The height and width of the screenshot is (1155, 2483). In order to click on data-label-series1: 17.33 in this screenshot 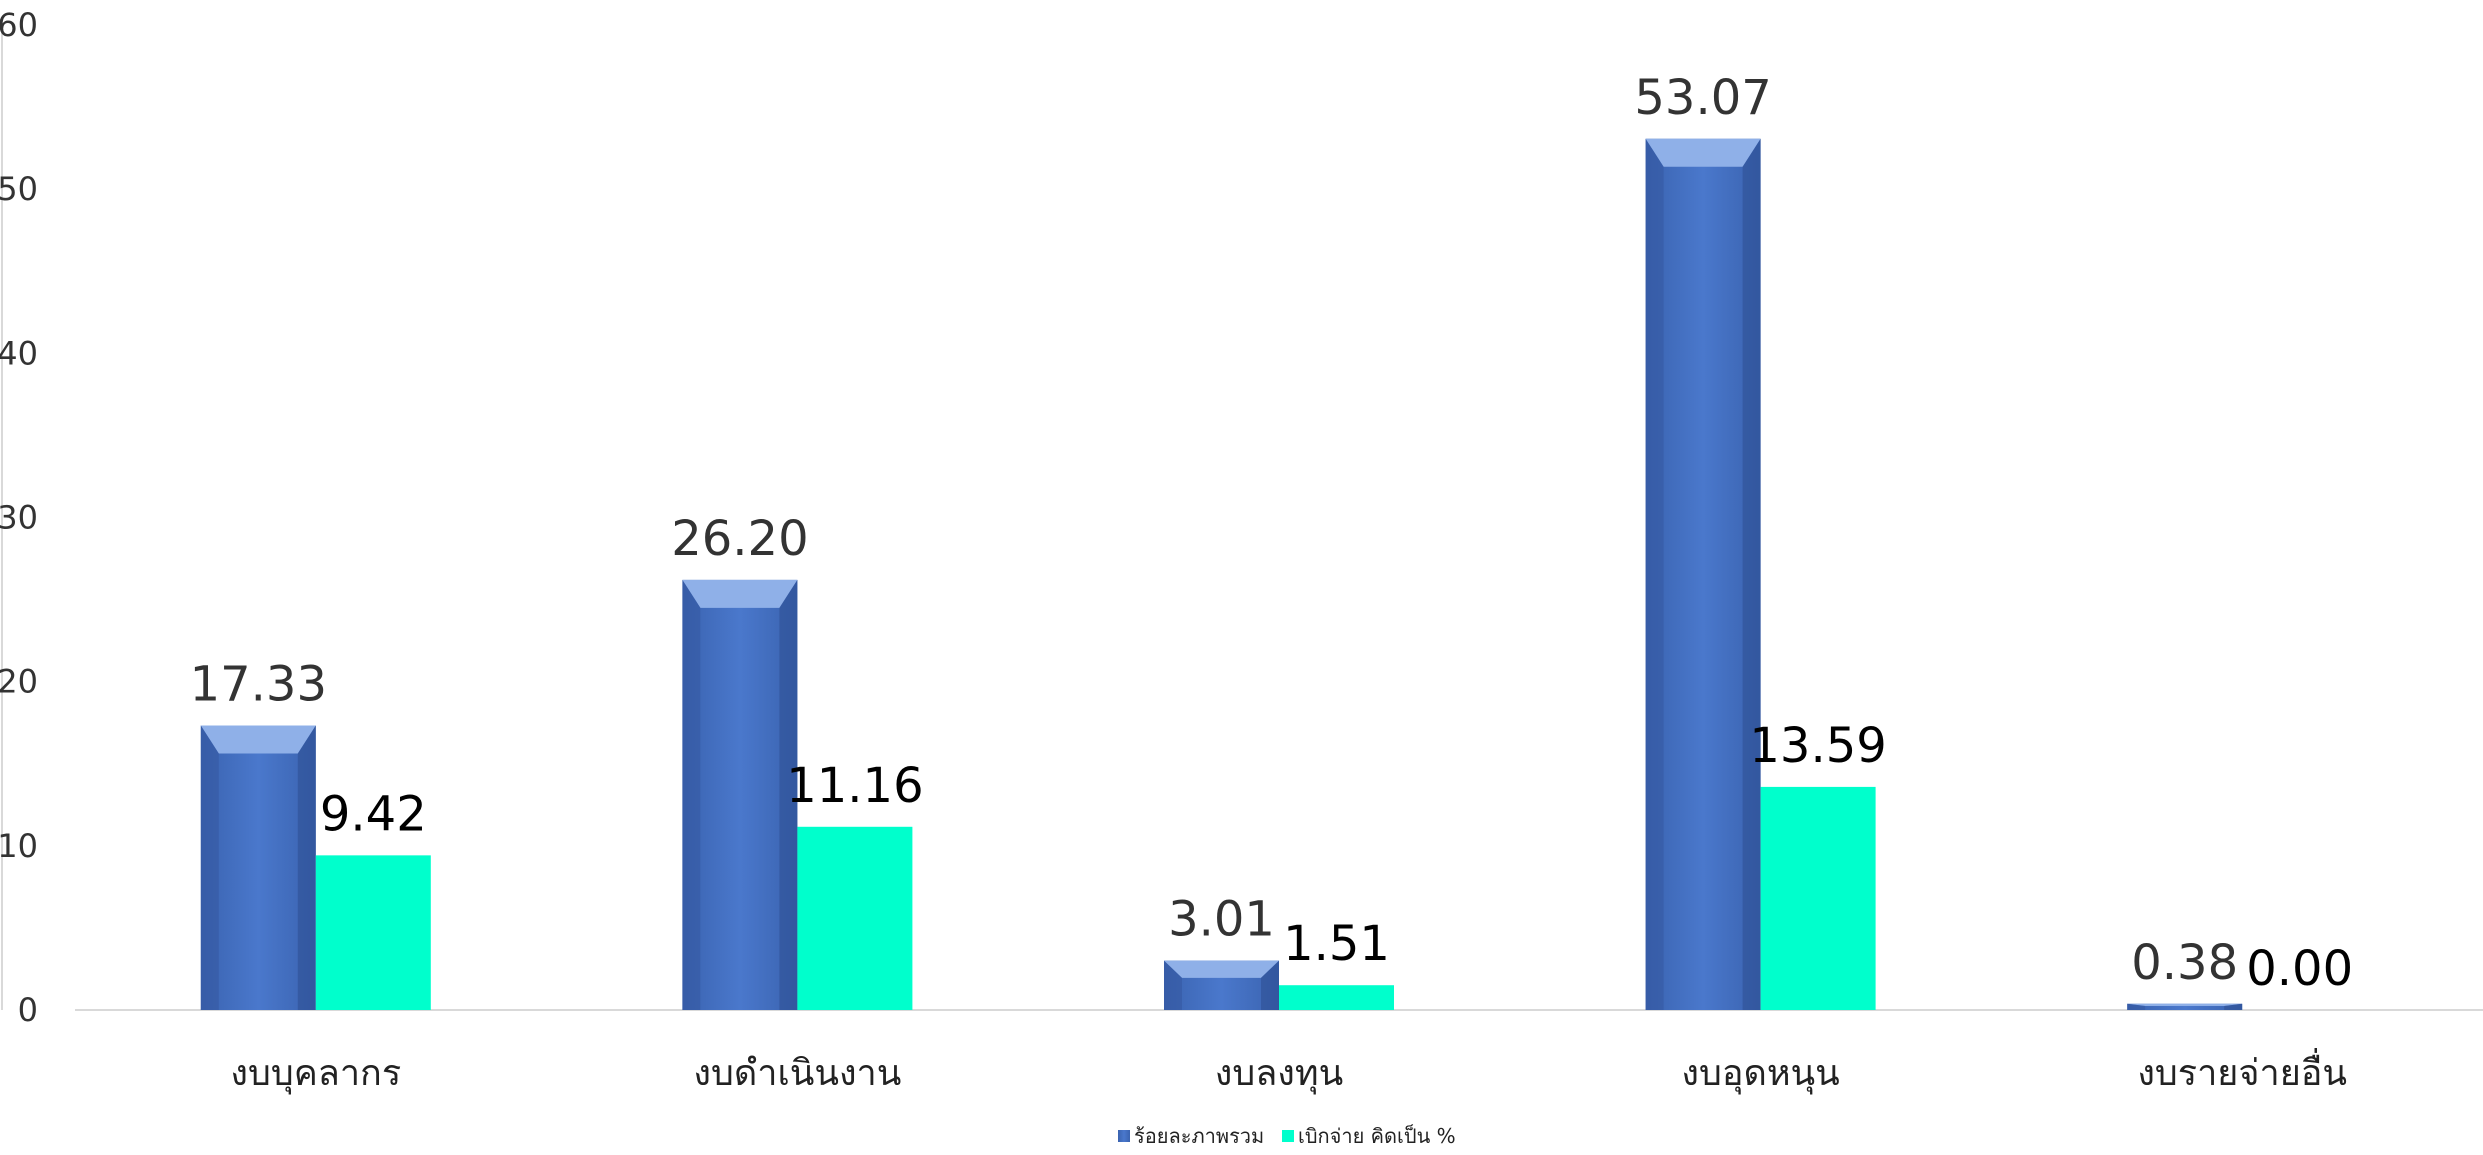, I will do `click(258, 684)`.